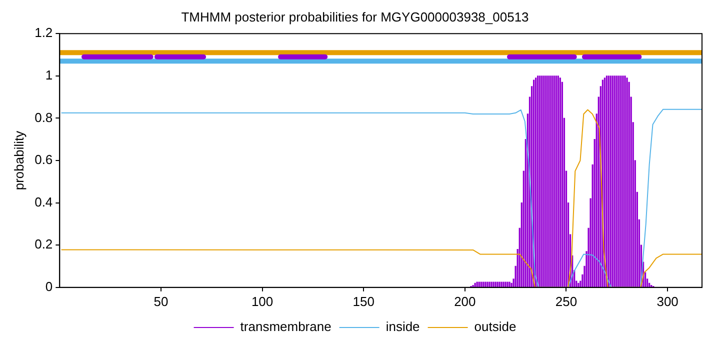 The height and width of the screenshot is (352, 720). I want to click on x-tick-label: 200, so click(465, 301).